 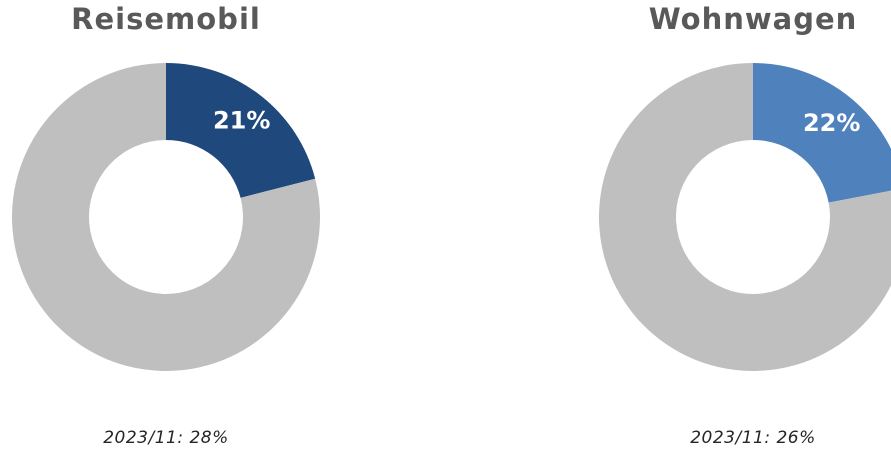 I want to click on slice-data-label: 22%, so click(x=831, y=123).